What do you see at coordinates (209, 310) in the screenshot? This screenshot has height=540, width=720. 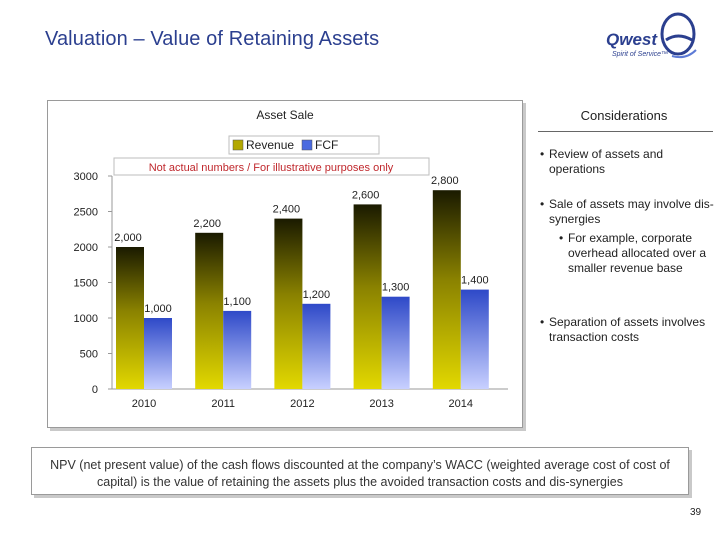 I see `bar-revenue-2011` at bounding box center [209, 310].